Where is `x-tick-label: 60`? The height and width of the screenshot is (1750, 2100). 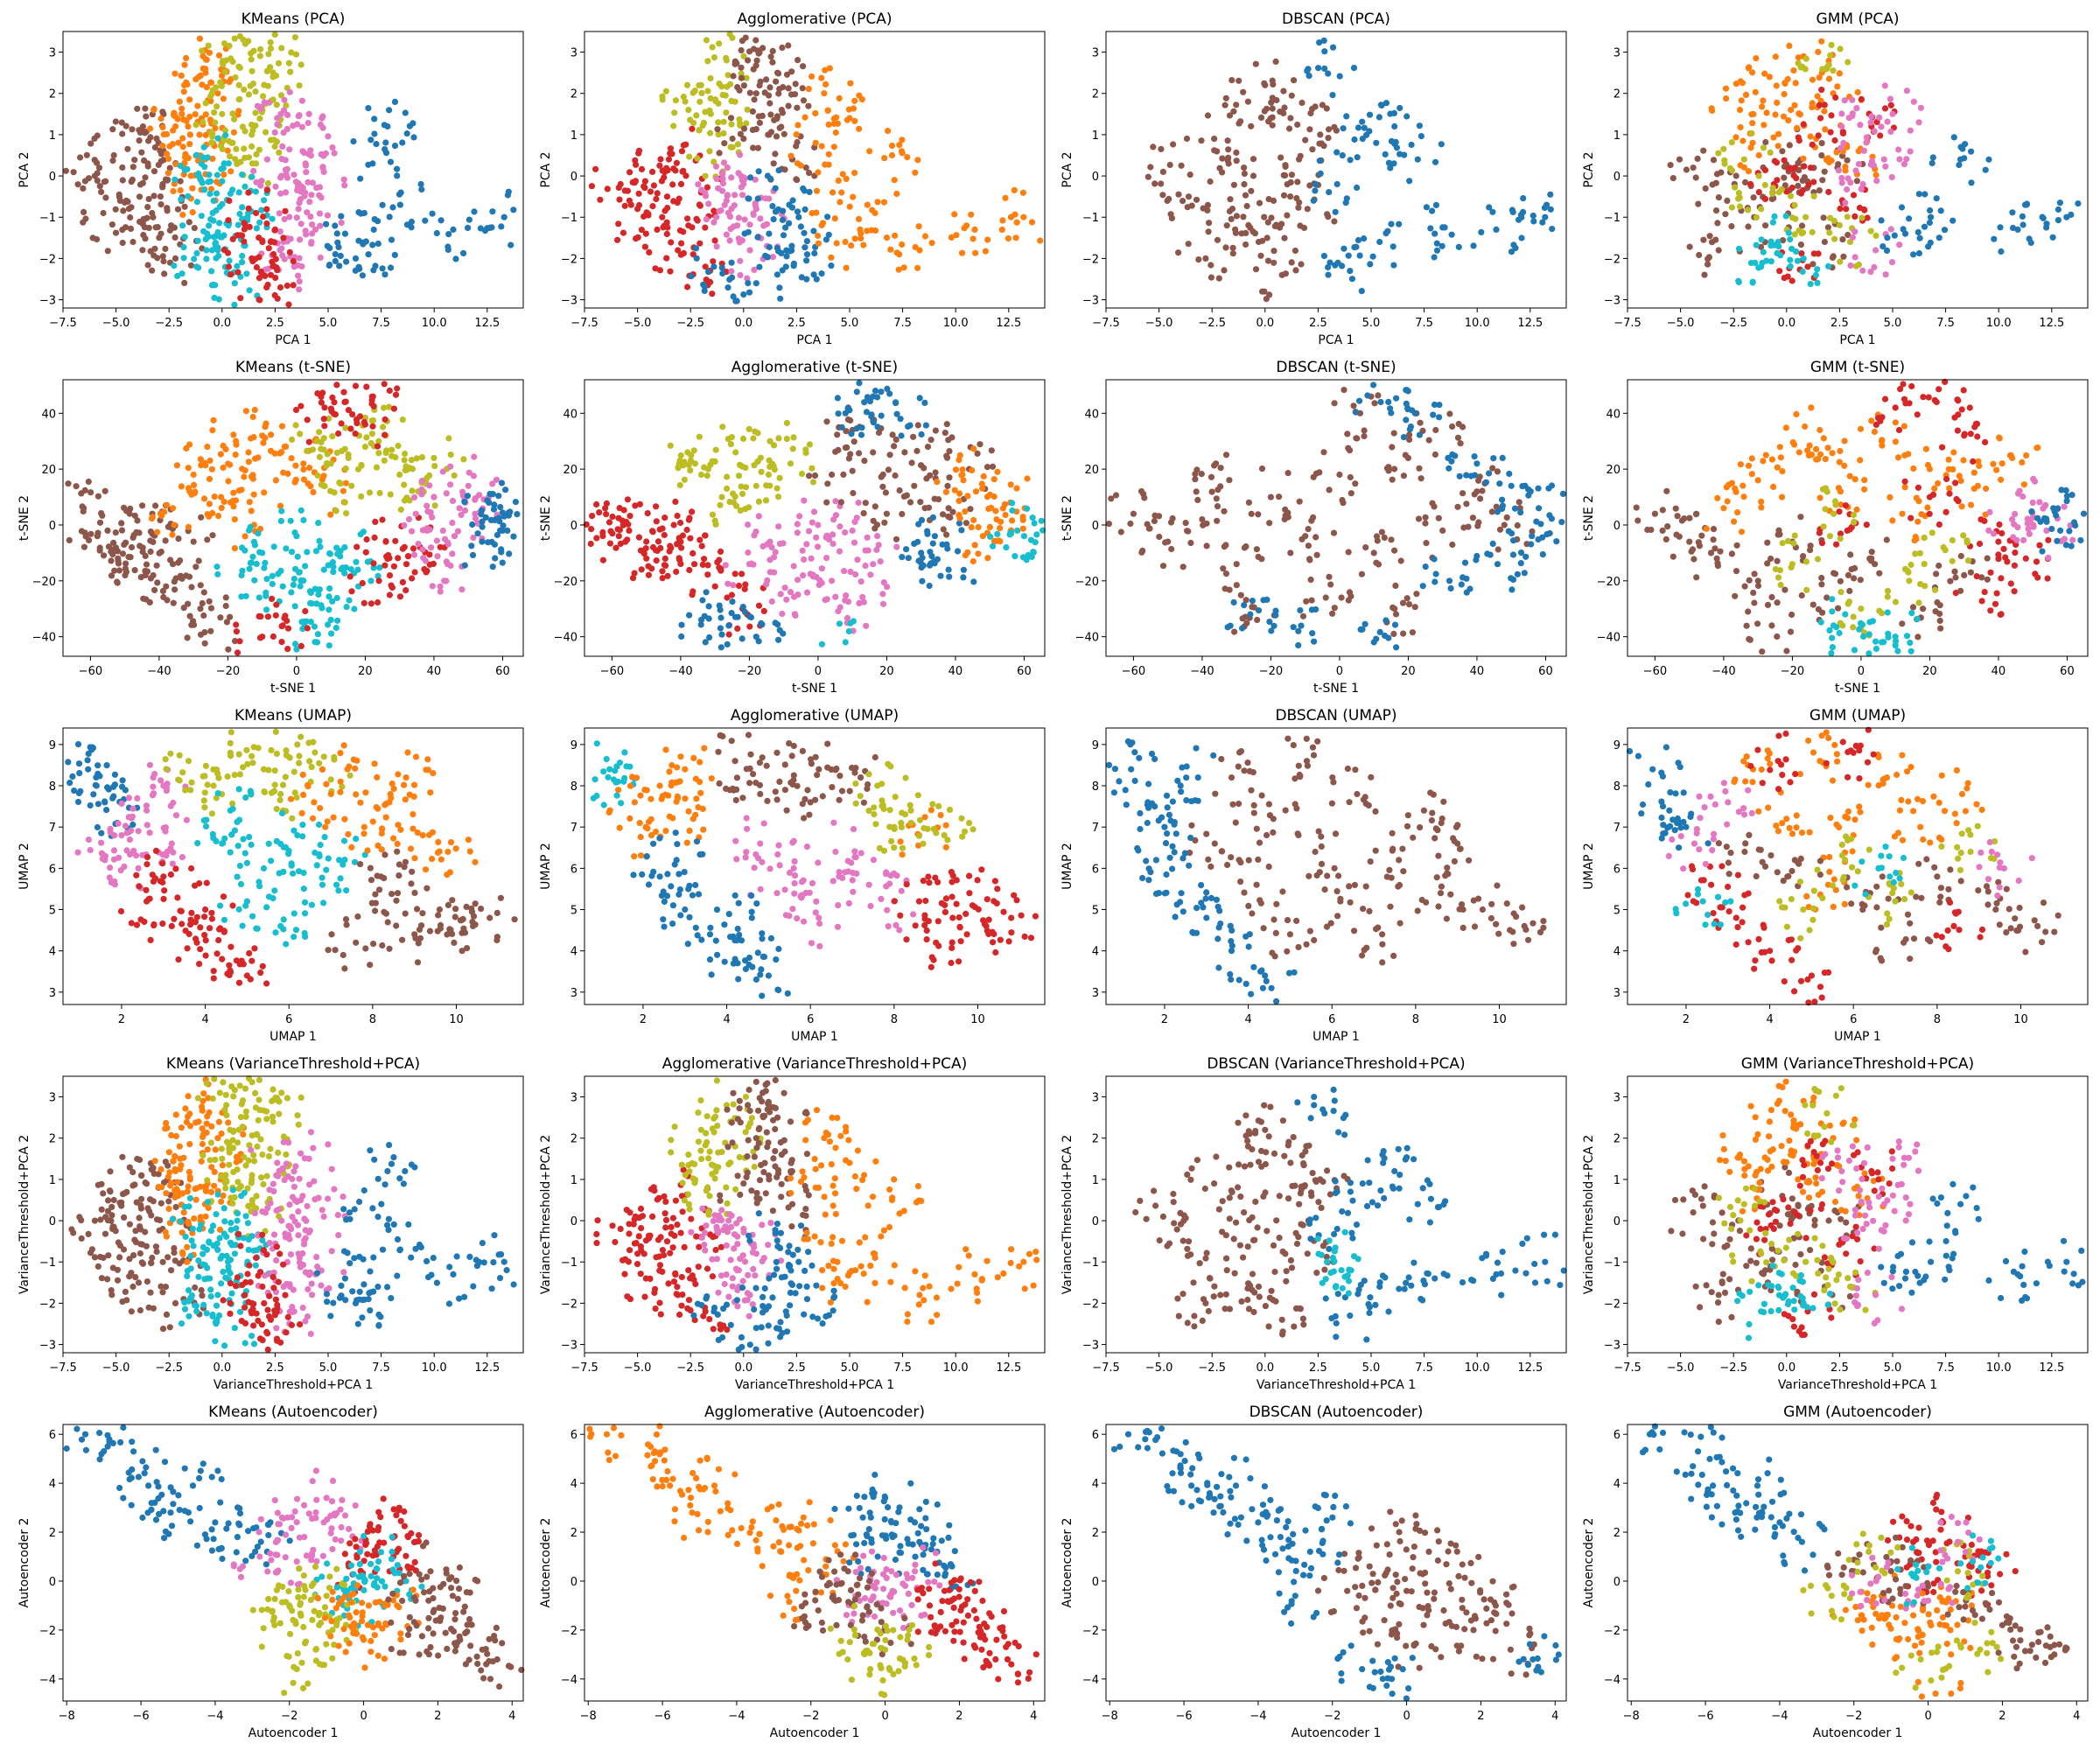
x-tick-label: 60 is located at coordinates (502, 671).